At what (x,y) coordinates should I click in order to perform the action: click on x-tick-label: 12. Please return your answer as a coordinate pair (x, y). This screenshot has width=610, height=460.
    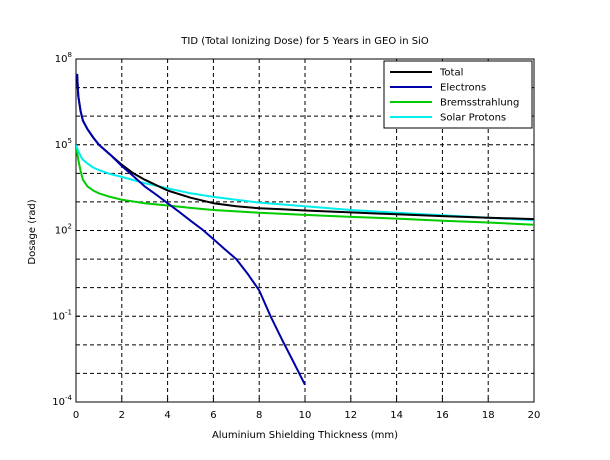
    Looking at the image, I should click on (350, 415).